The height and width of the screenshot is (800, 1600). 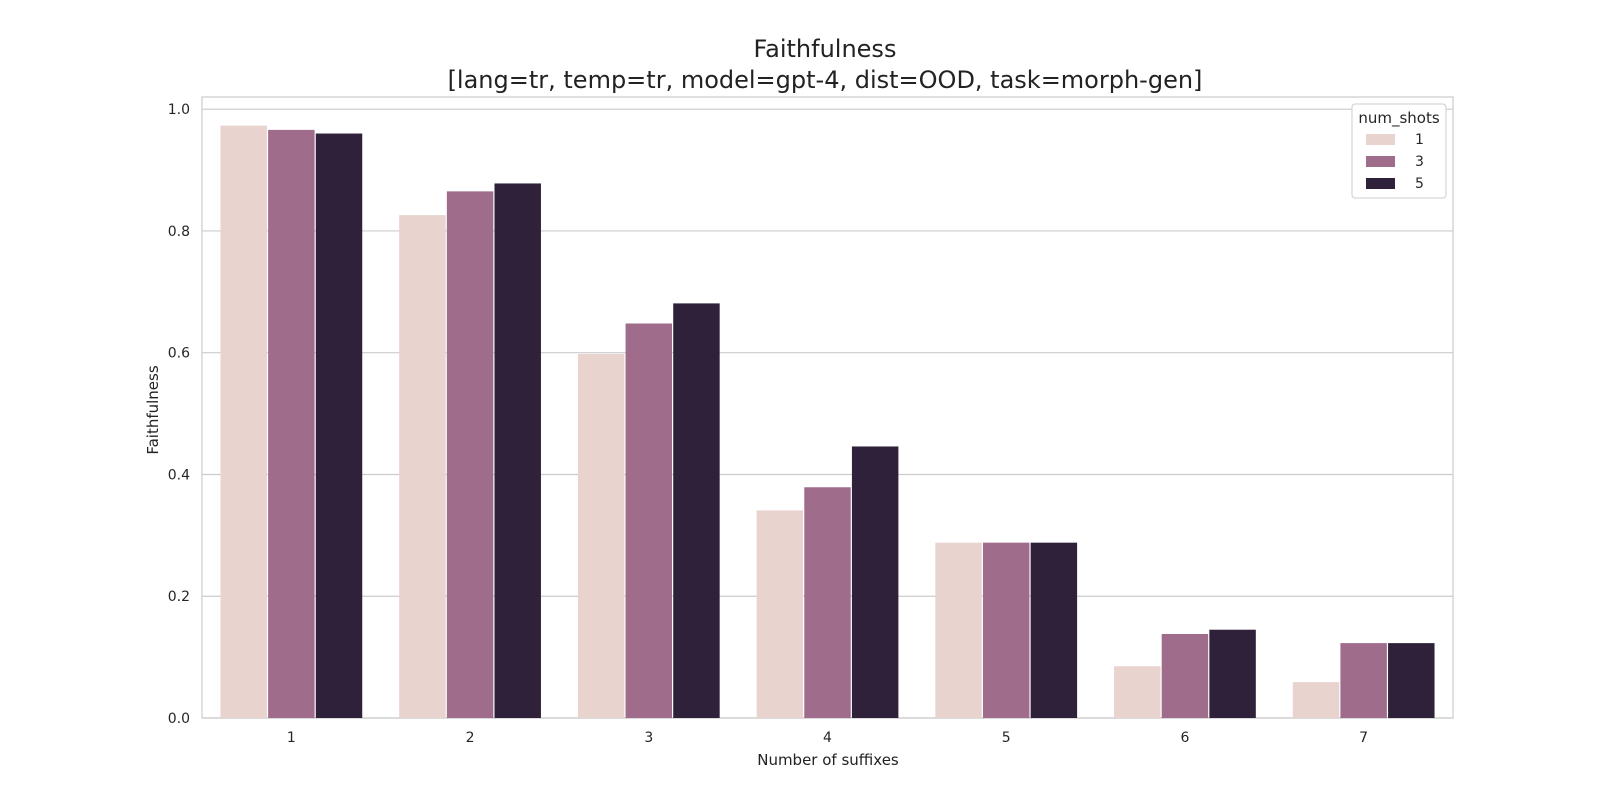 What do you see at coordinates (1363, 738) in the screenshot?
I see `x-tick-label: 7` at bounding box center [1363, 738].